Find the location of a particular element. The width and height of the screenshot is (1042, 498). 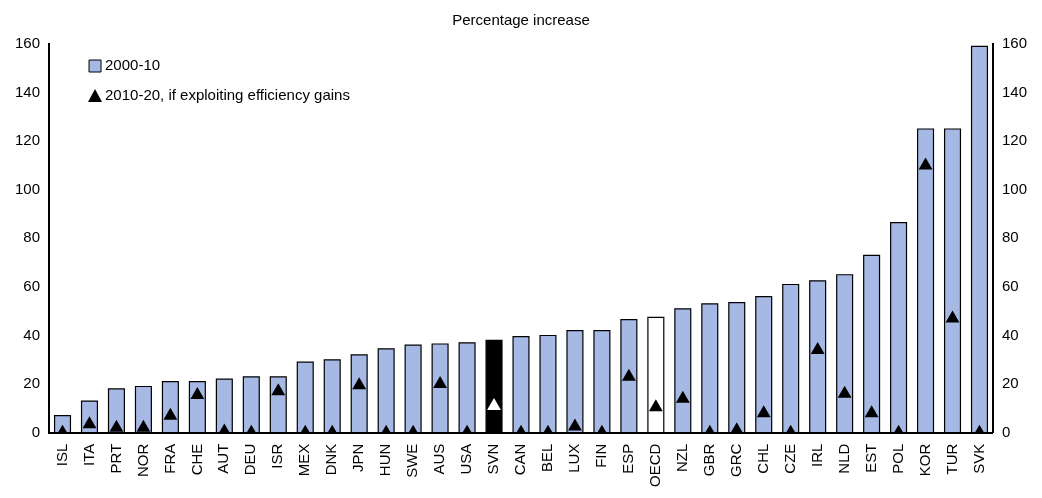

x-tick-label: JPN is located at coordinates (358, 458).